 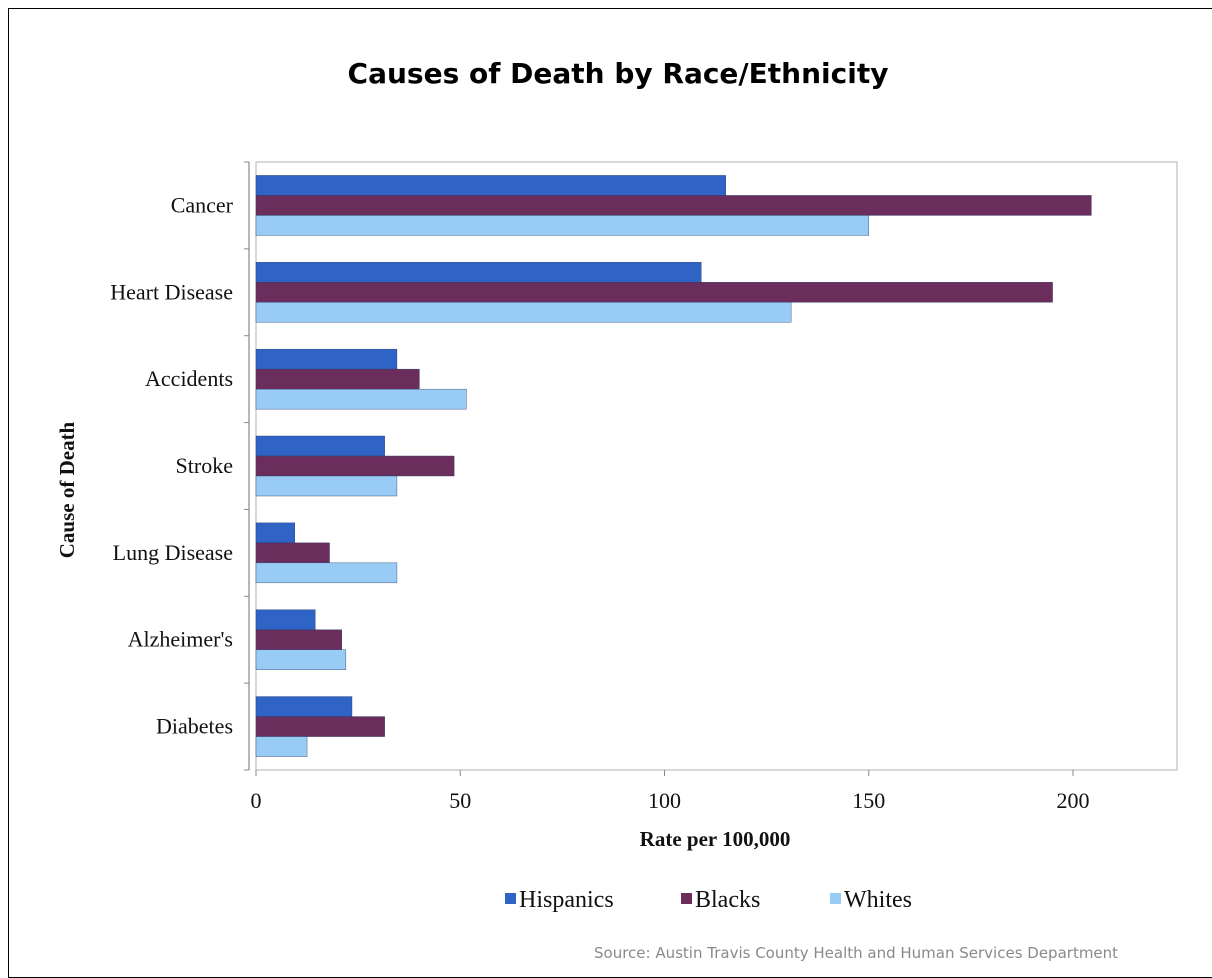 I want to click on category-label: Heart Disease, so click(x=171, y=291).